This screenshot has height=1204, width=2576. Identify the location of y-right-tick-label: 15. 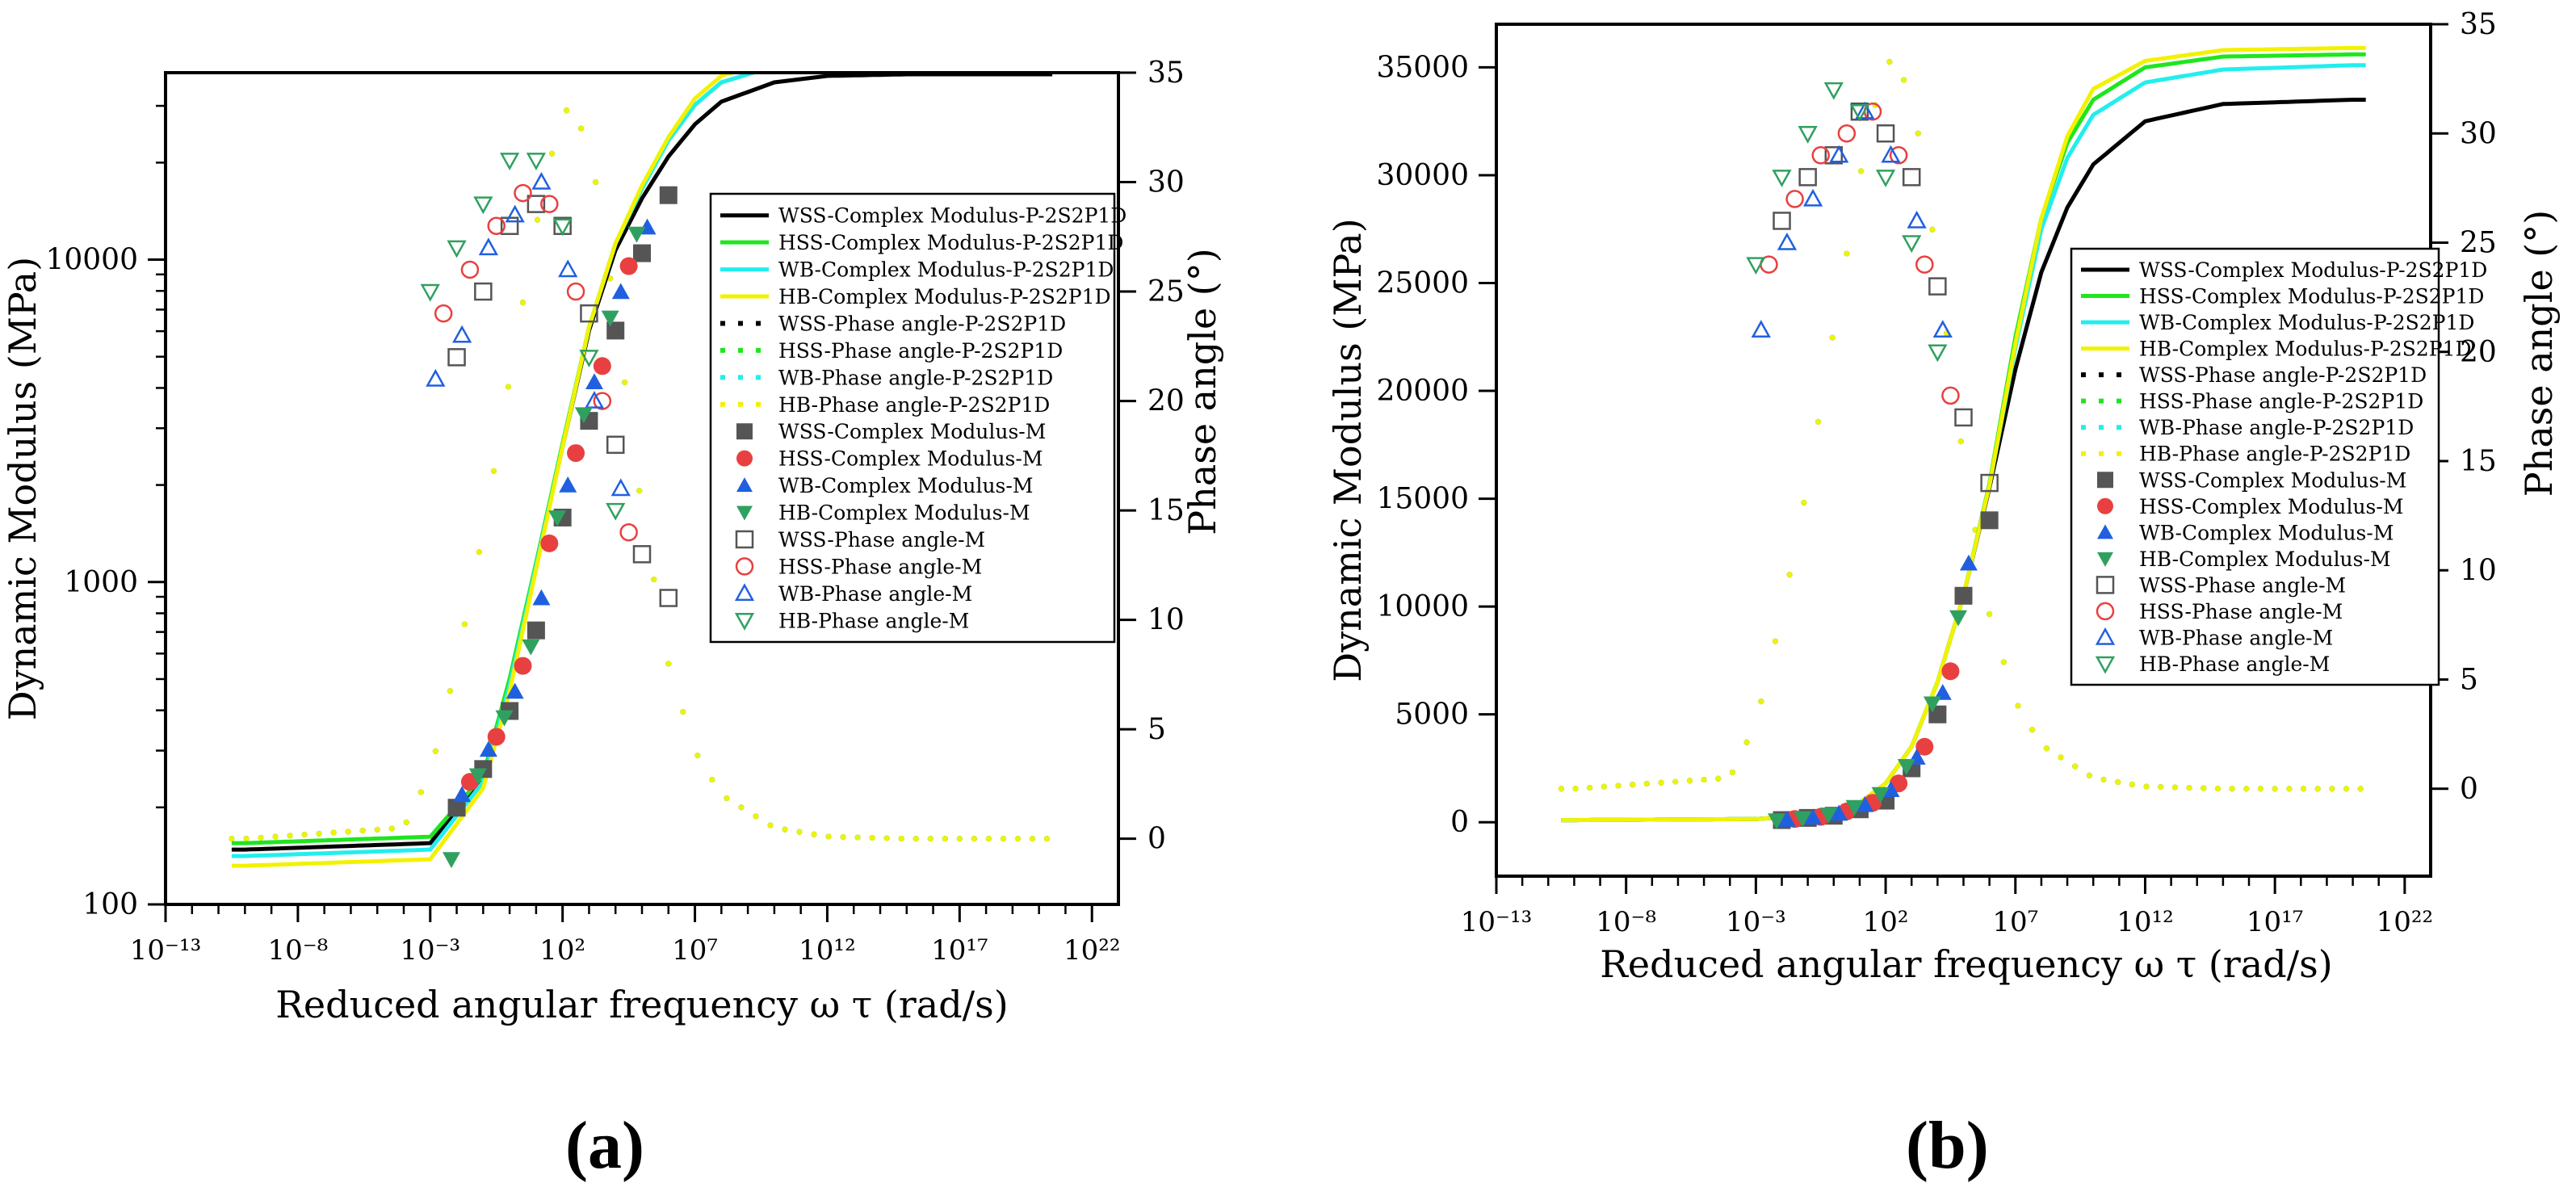
(1166, 511).